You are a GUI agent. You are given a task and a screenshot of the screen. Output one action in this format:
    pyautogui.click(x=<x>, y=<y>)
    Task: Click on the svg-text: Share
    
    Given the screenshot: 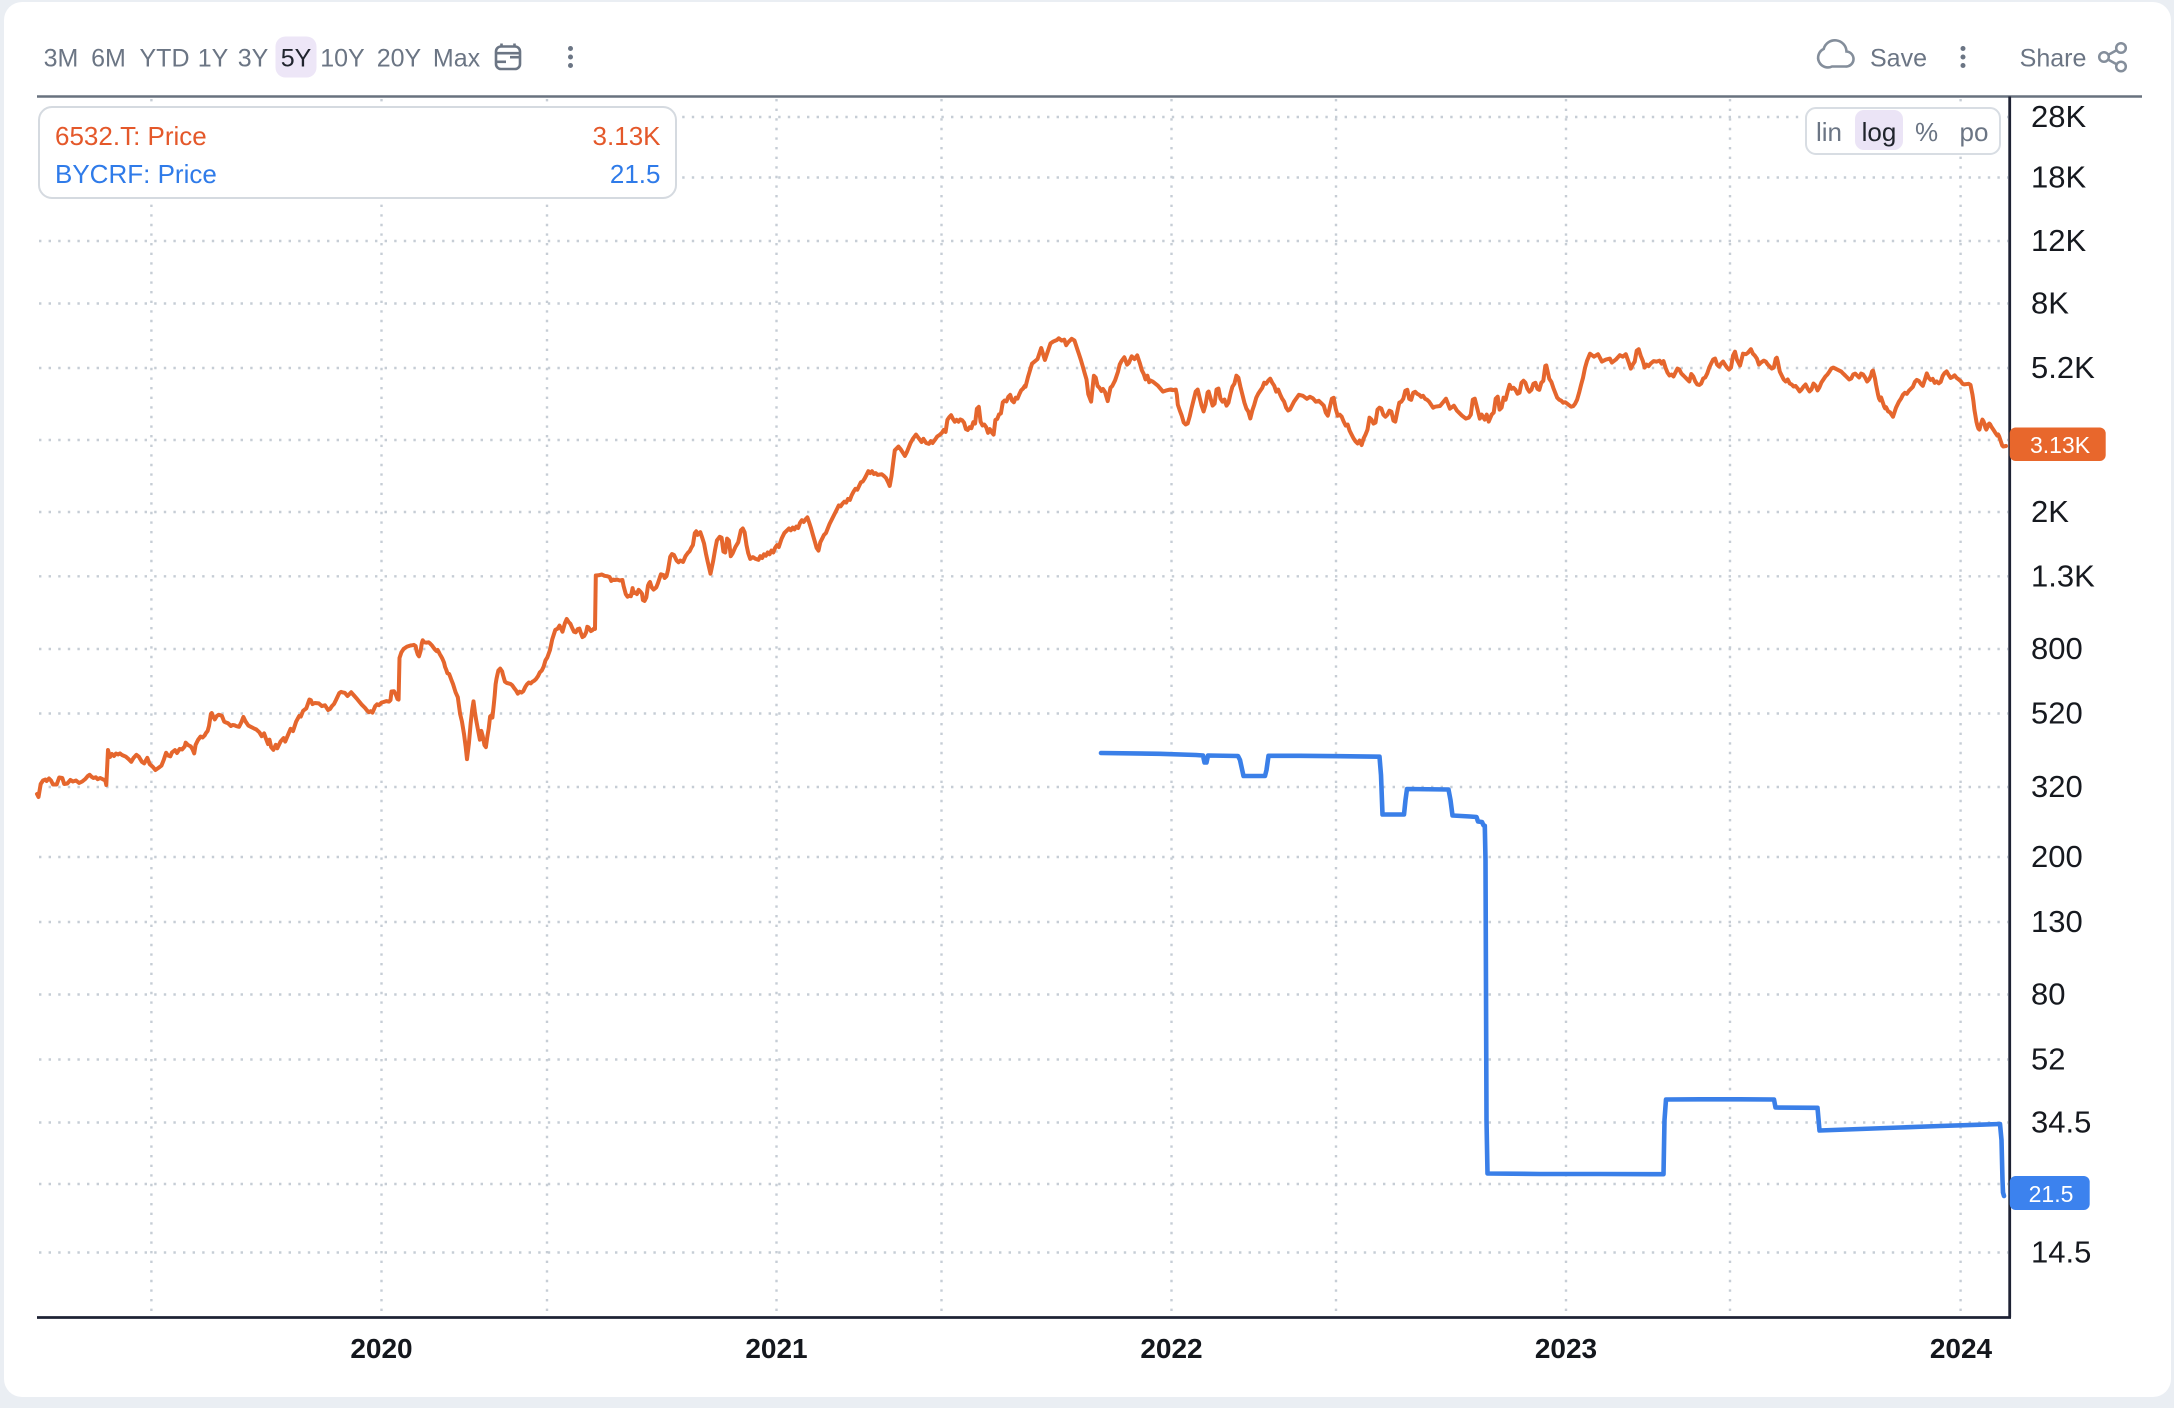 What is the action you would take?
    pyautogui.click(x=2053, y=59)
    